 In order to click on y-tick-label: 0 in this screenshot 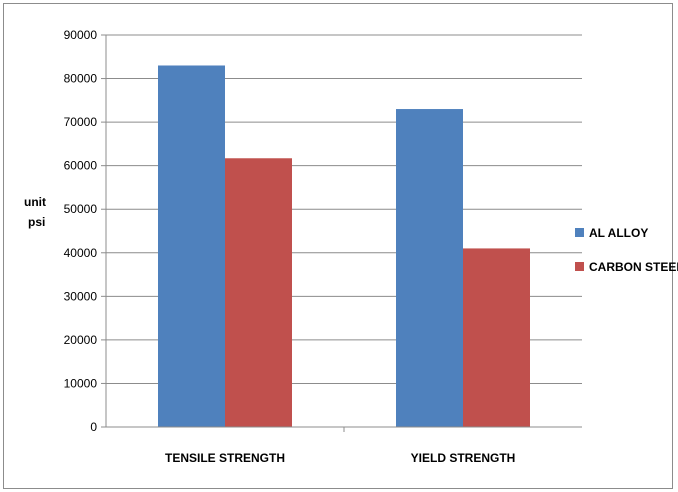, I will do `click(93, 427)`.